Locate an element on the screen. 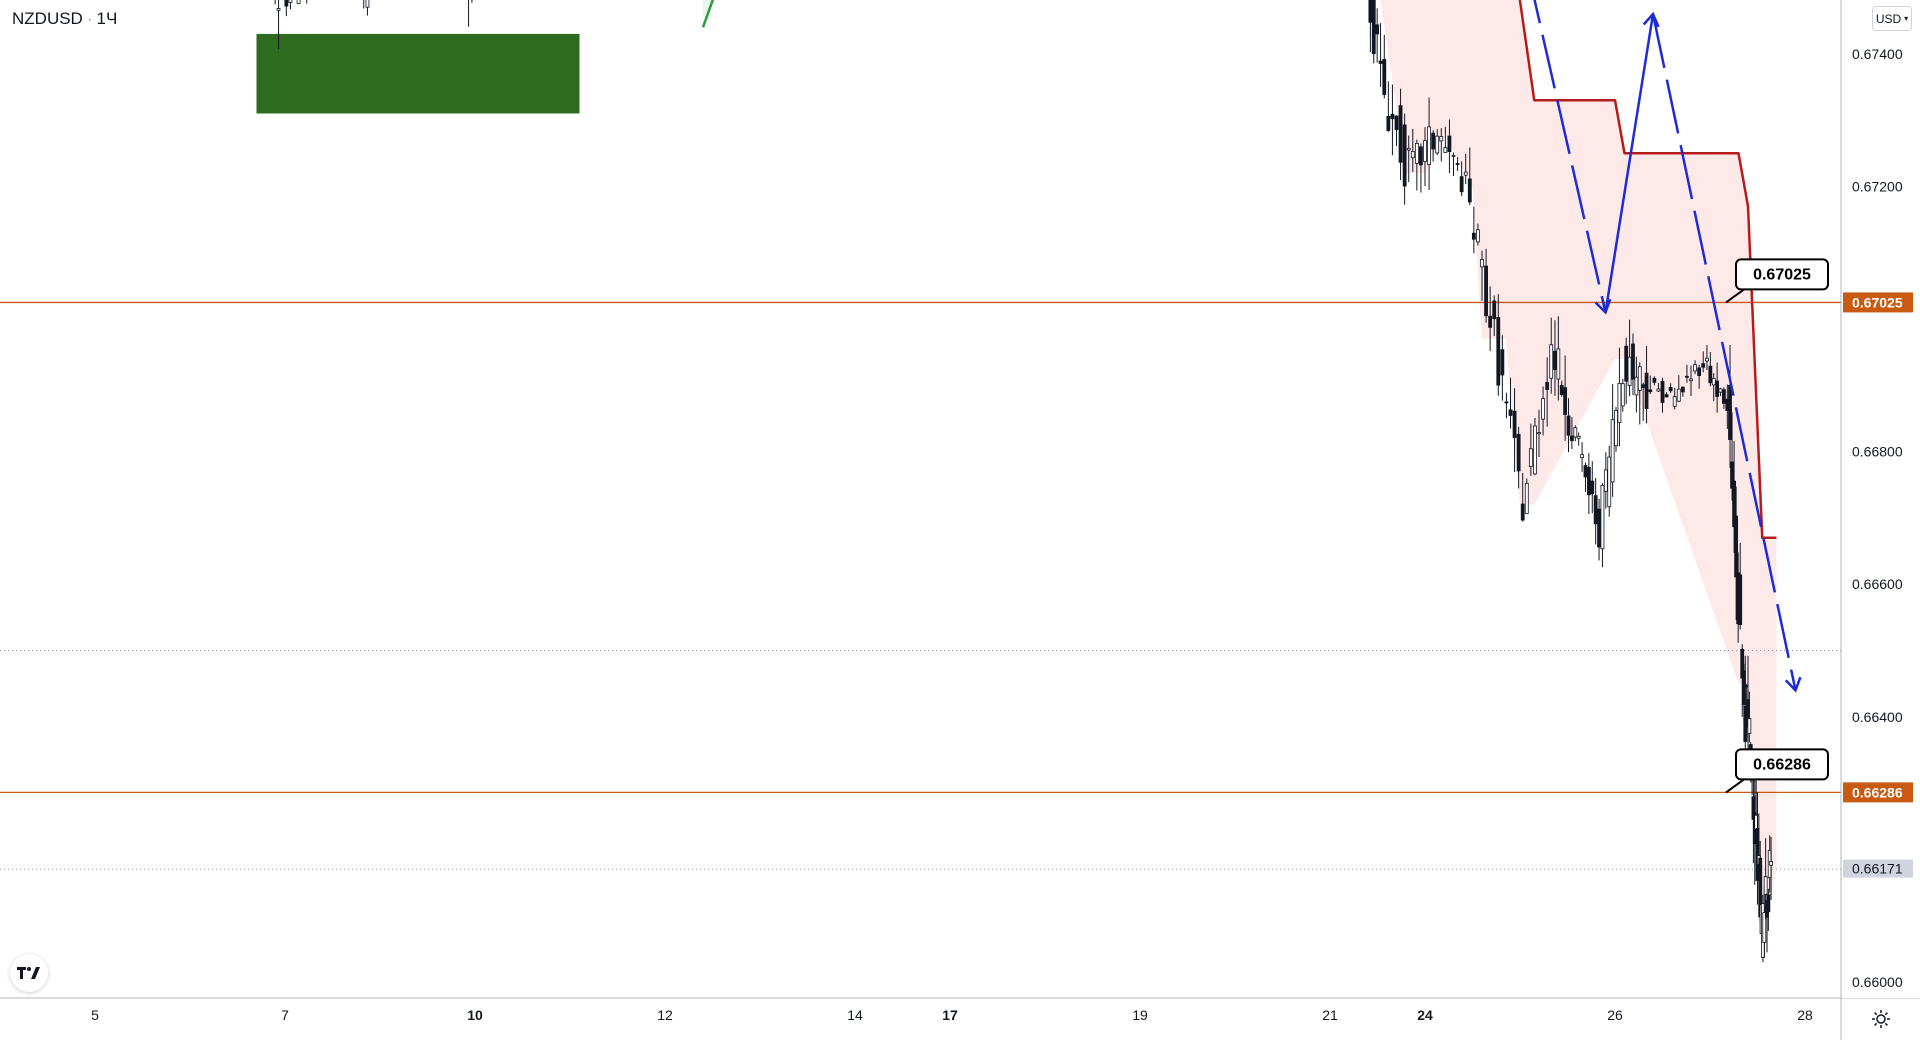 This screenshot has width=1920, height=1045. last-price-badge is located at coordinates (1878, 868).